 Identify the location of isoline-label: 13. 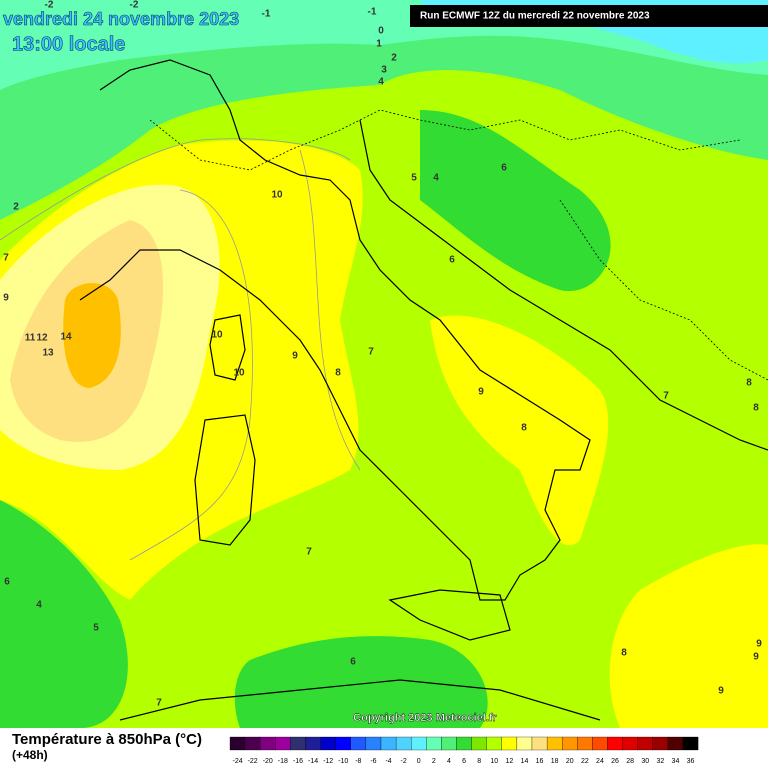
(48, 353).